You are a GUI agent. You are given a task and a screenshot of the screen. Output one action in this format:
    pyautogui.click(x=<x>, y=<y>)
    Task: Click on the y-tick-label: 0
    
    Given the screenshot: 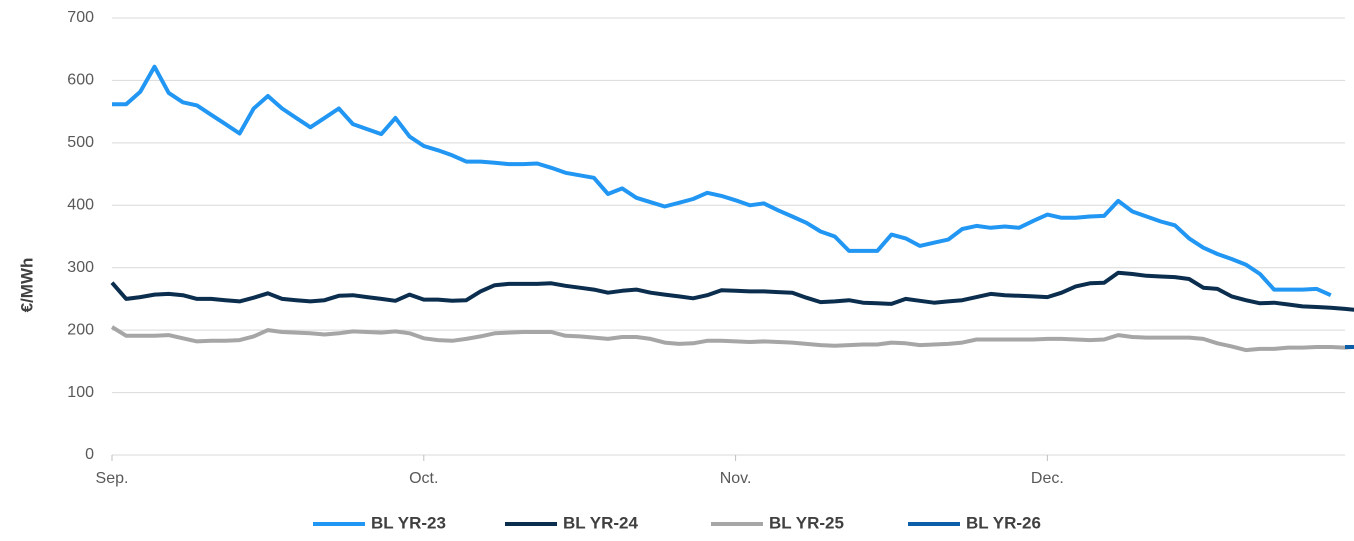 What is the action you would take?
    pyautogui.click(x=89, y=454)
    